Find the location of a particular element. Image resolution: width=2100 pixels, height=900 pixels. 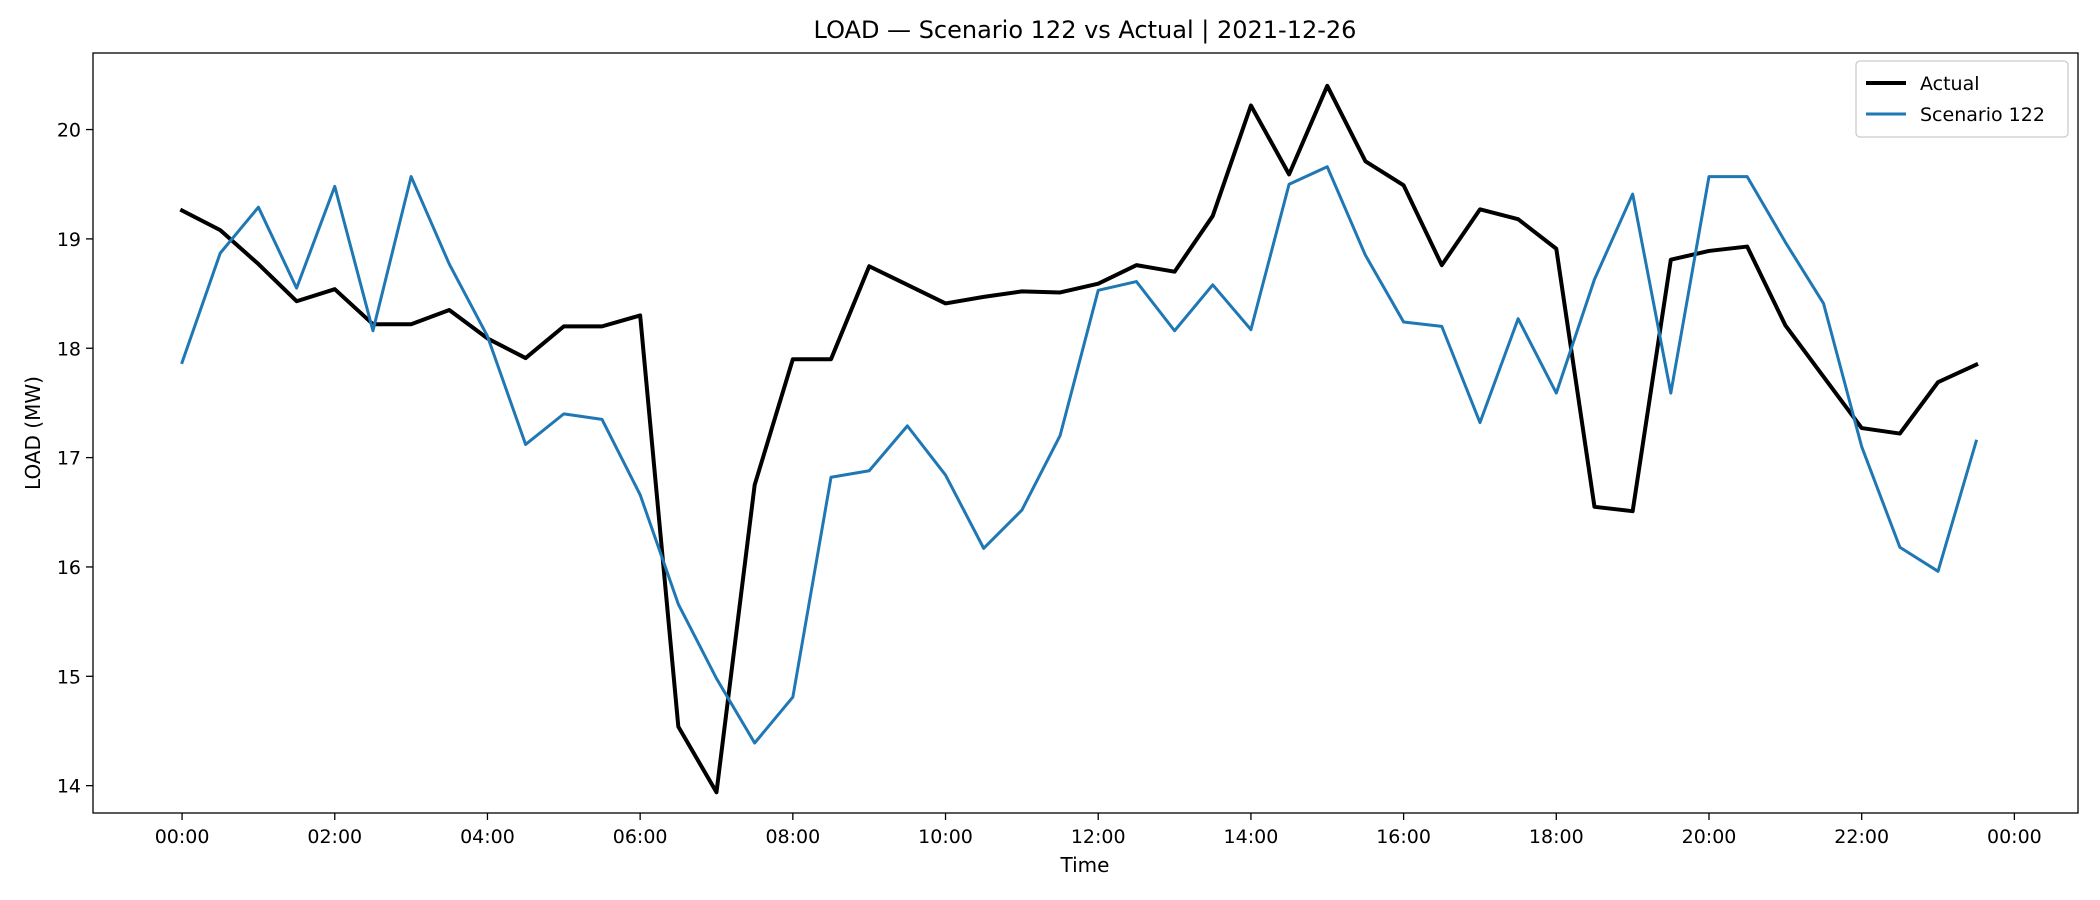

y-tick-label: 18 is located at coordinates (69, 349).